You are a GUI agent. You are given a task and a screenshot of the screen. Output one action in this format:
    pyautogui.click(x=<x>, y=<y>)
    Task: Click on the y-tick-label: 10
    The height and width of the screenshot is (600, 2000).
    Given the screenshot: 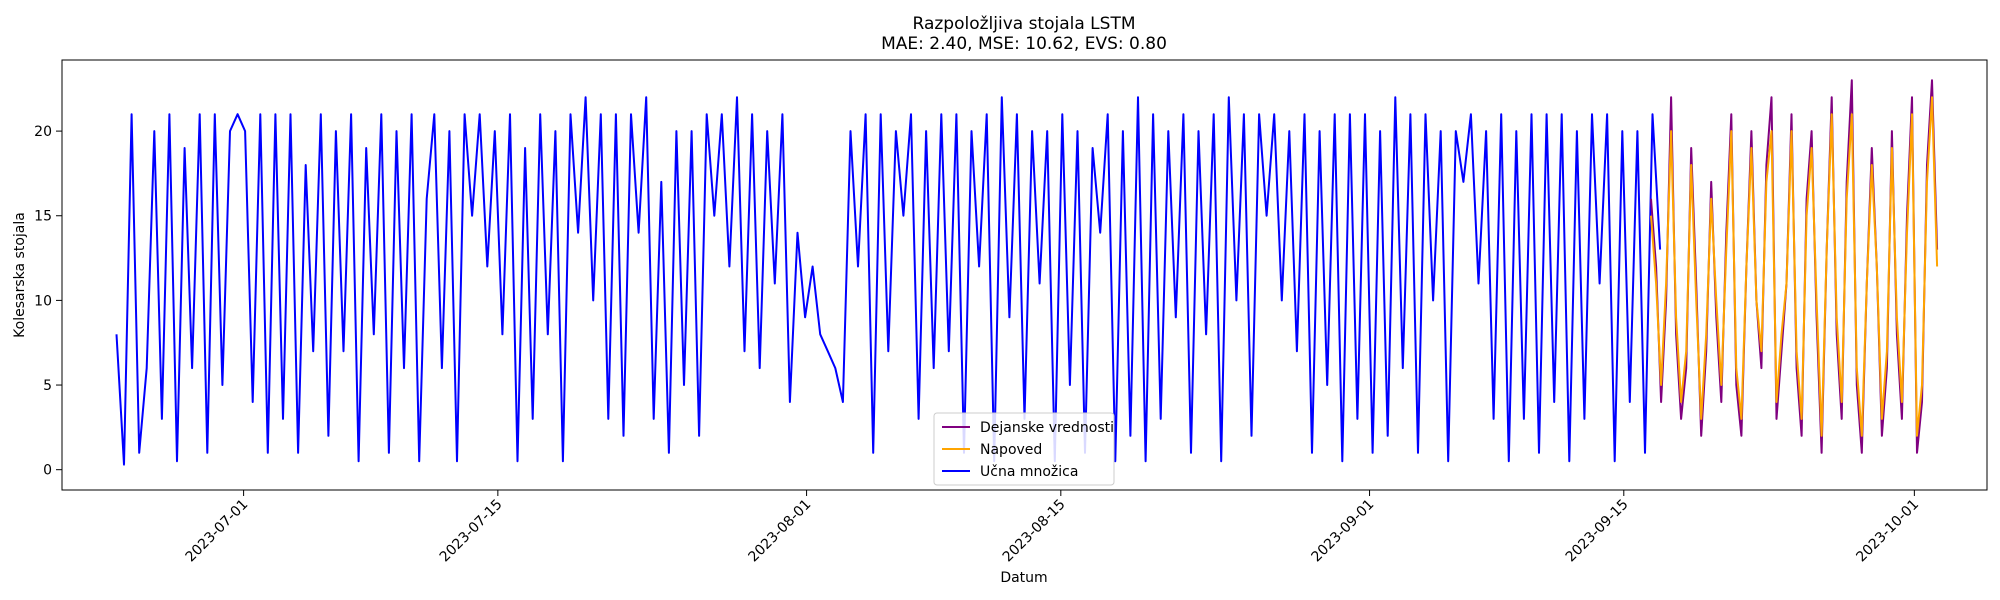 What is the action you would take?
    pyautogui.click(x=43, y=301)
    